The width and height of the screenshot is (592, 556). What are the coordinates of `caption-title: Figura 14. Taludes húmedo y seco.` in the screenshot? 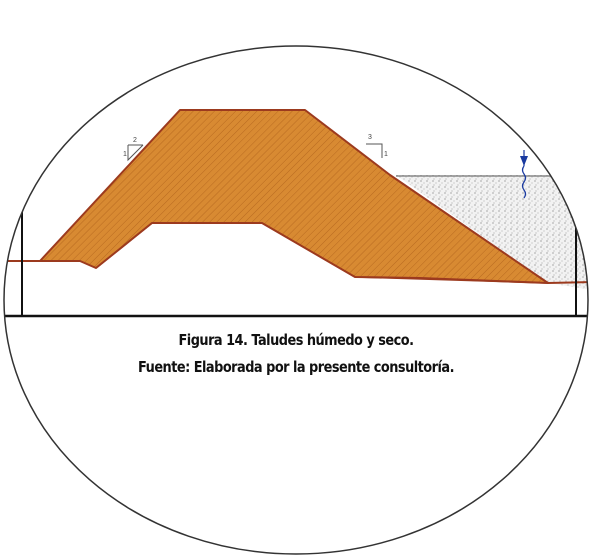 It's located at (296, 340).